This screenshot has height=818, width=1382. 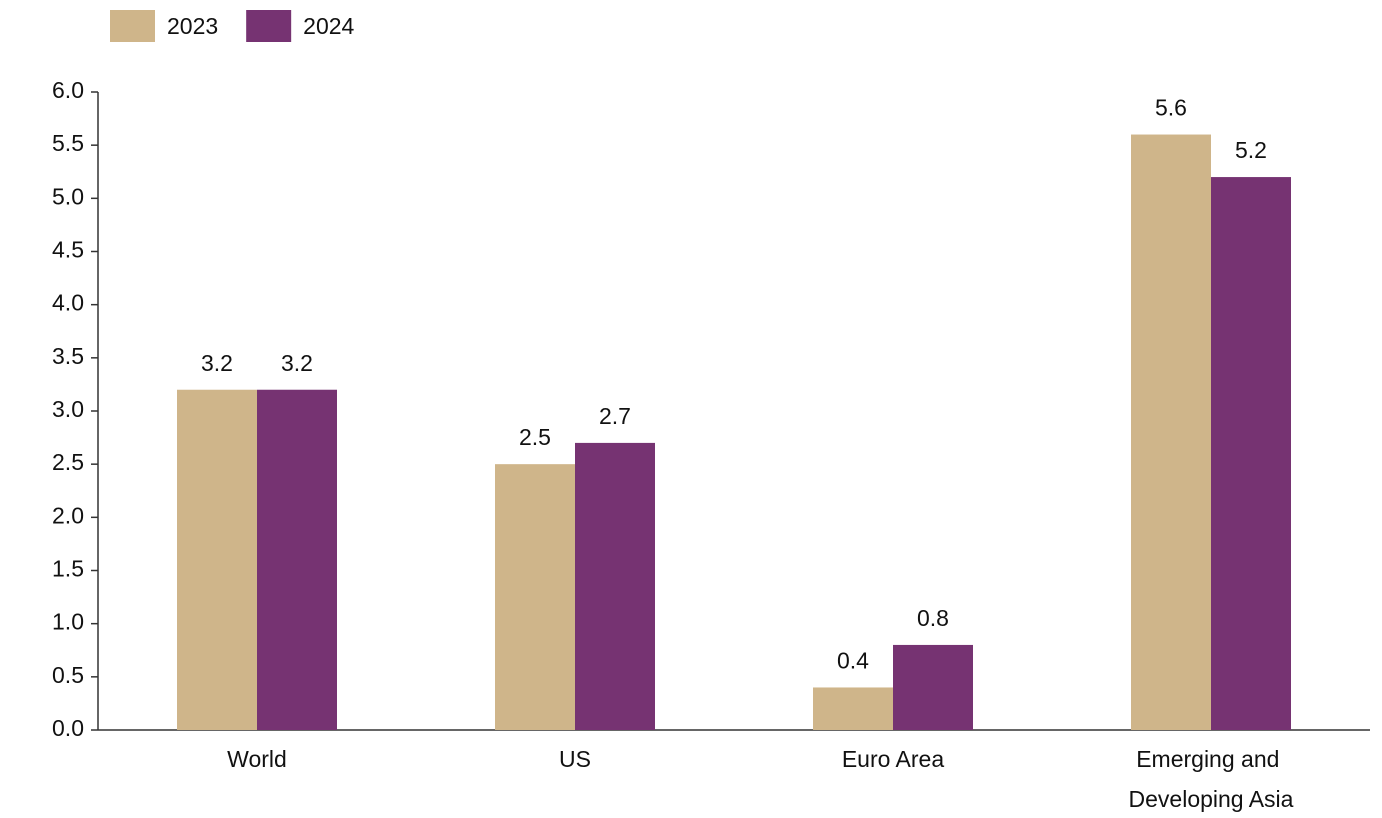 I want to click on y-tick-label: 3.5, so click(x=68, y=356).